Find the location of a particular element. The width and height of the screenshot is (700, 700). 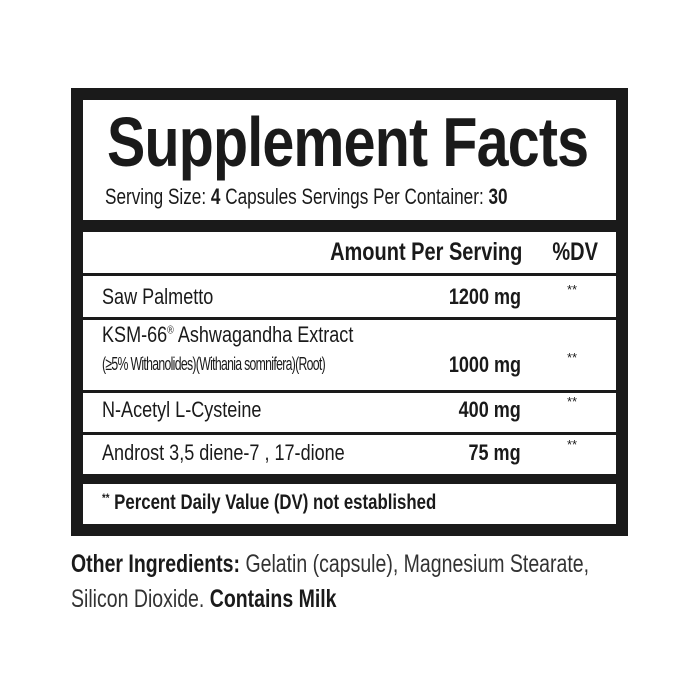

ingredient-name: N-Acetyl L-Cysteine is located at coordinates (182, 409).